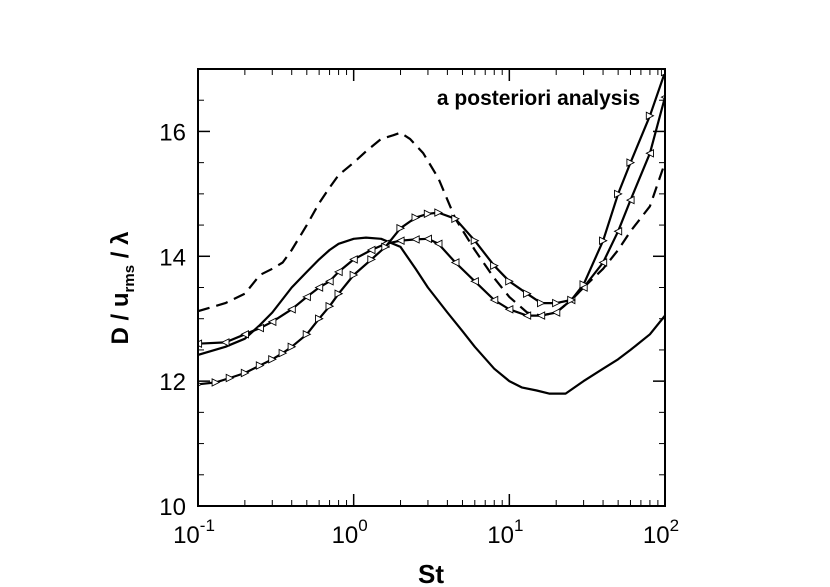  I want to click on x-tick-label: 10², so click(661, 532).